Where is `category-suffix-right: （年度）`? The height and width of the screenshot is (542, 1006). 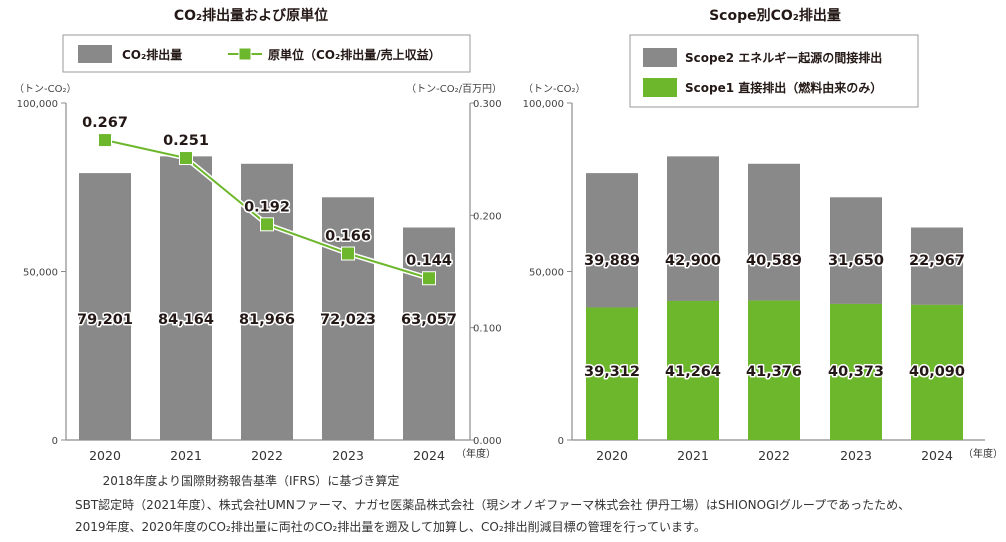 category-suffix-right: （年度） is located at coordinates (983, 453).